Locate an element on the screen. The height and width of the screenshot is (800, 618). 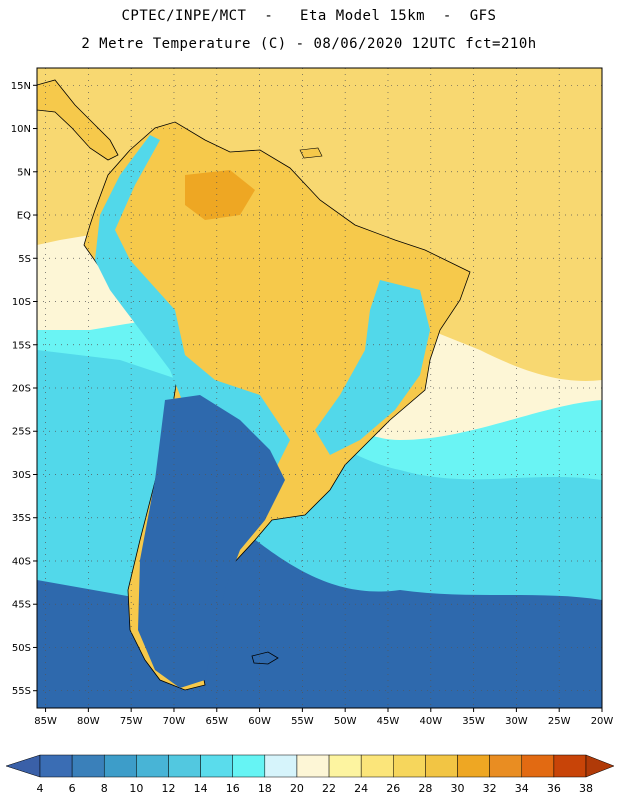
lat-label: 40S is located at coordinates (21, 561).